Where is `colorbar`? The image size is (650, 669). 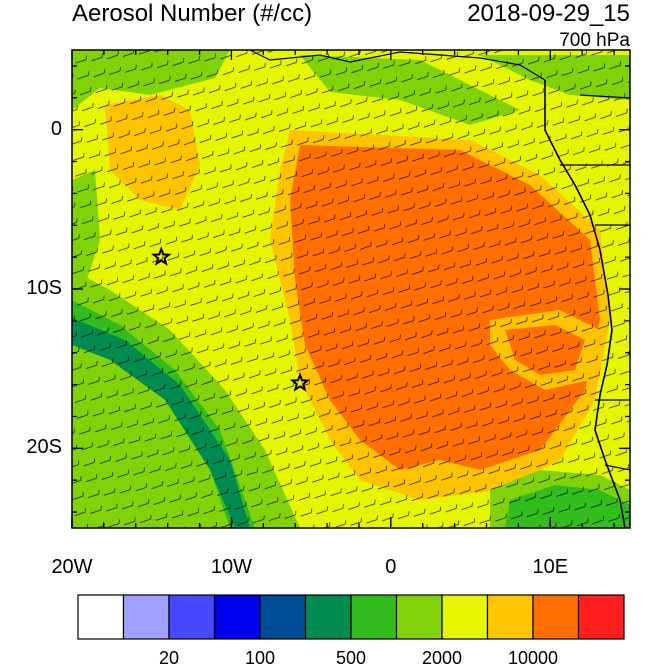 colorbar is located at coordinates (351, 617).